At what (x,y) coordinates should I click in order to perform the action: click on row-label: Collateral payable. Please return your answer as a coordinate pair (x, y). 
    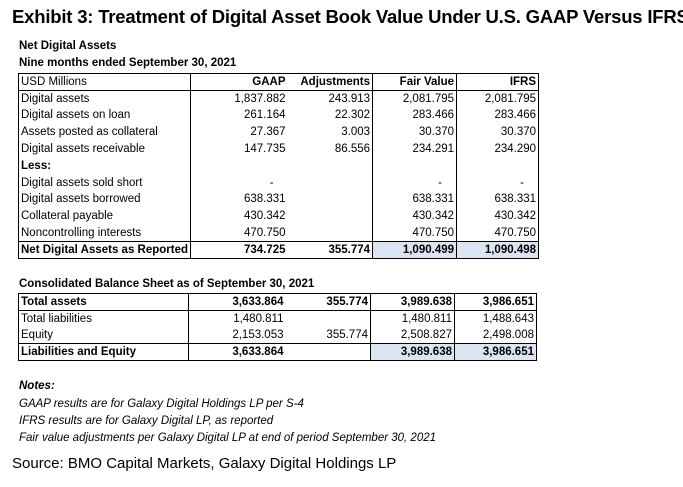
    Looking at the image, I should click on (104, 216).